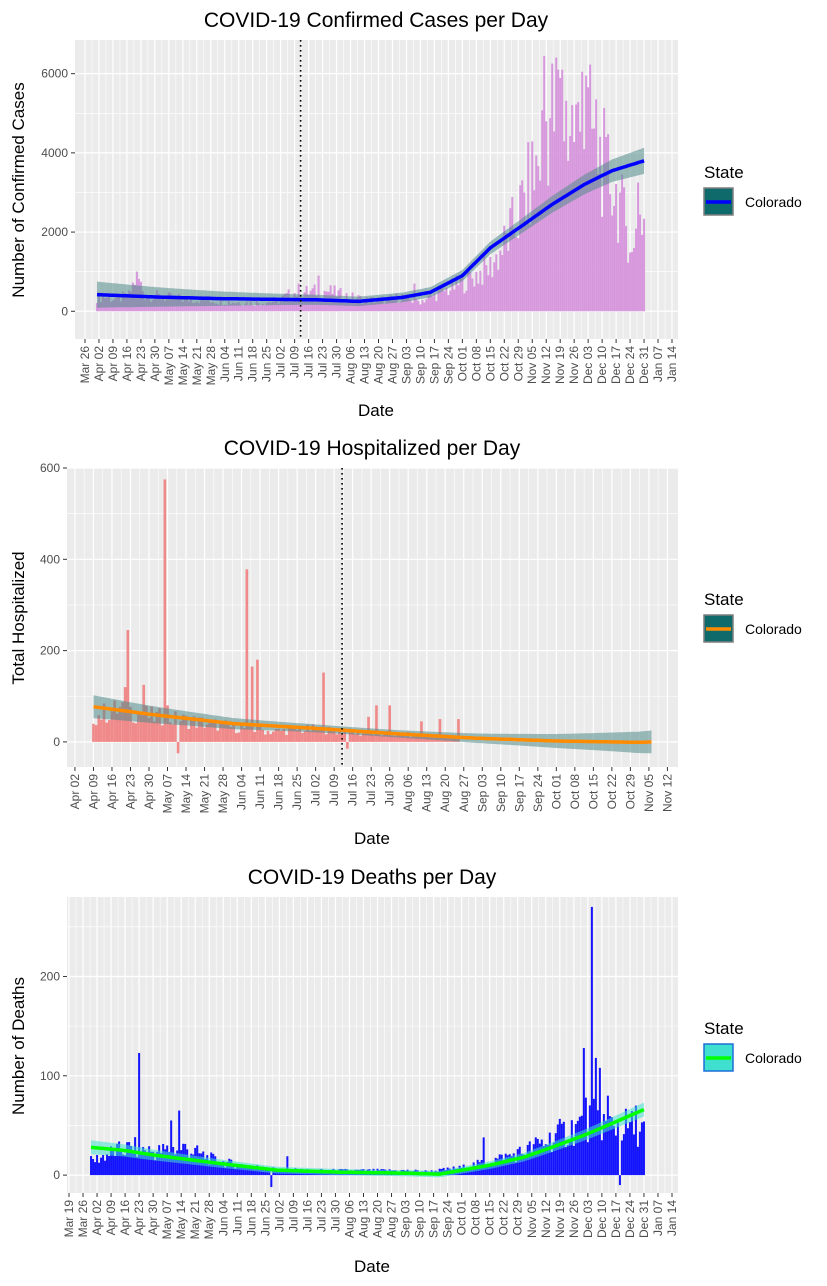  I want to click on chart-title: COVID-19 Deaths per Day, so click(372, 877).